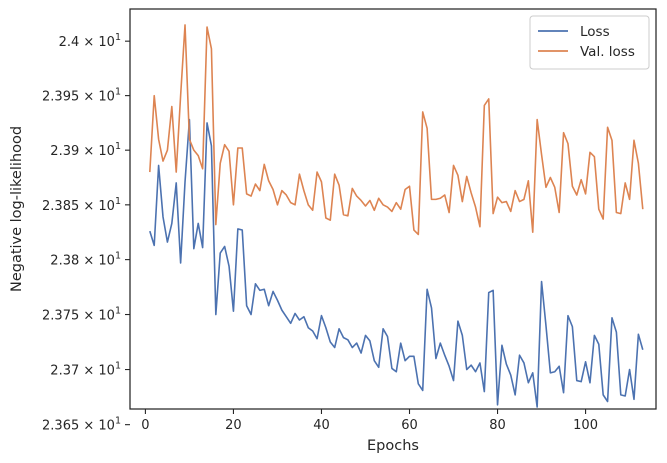 This screenshot has height=463, width=667. I want to click on x-tick-label: 60, so click(409, 425).